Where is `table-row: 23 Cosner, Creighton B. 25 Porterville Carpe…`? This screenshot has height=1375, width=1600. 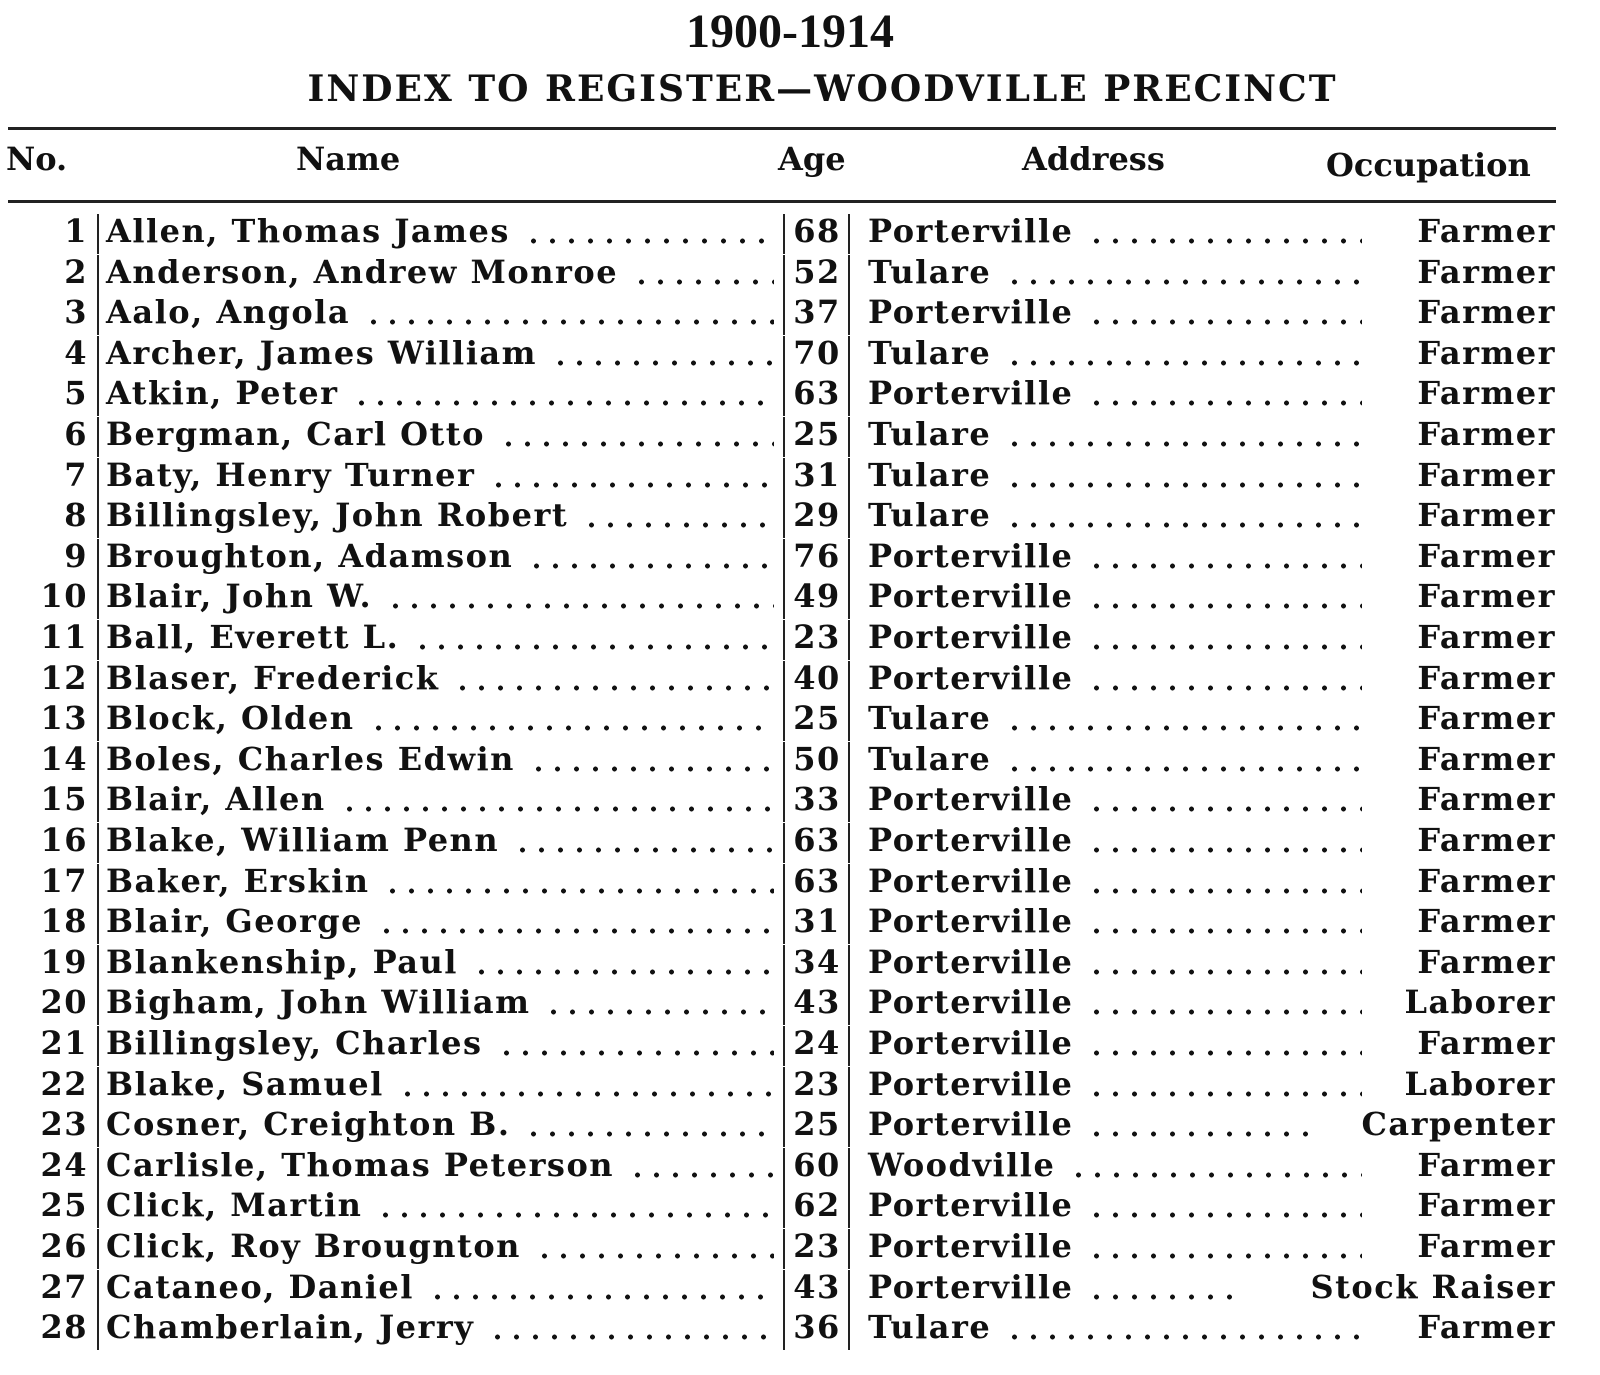
table-row: 23 Cosner, Creighton B. 25 Porterville Carpe… is located at coordinates (800, 1126).